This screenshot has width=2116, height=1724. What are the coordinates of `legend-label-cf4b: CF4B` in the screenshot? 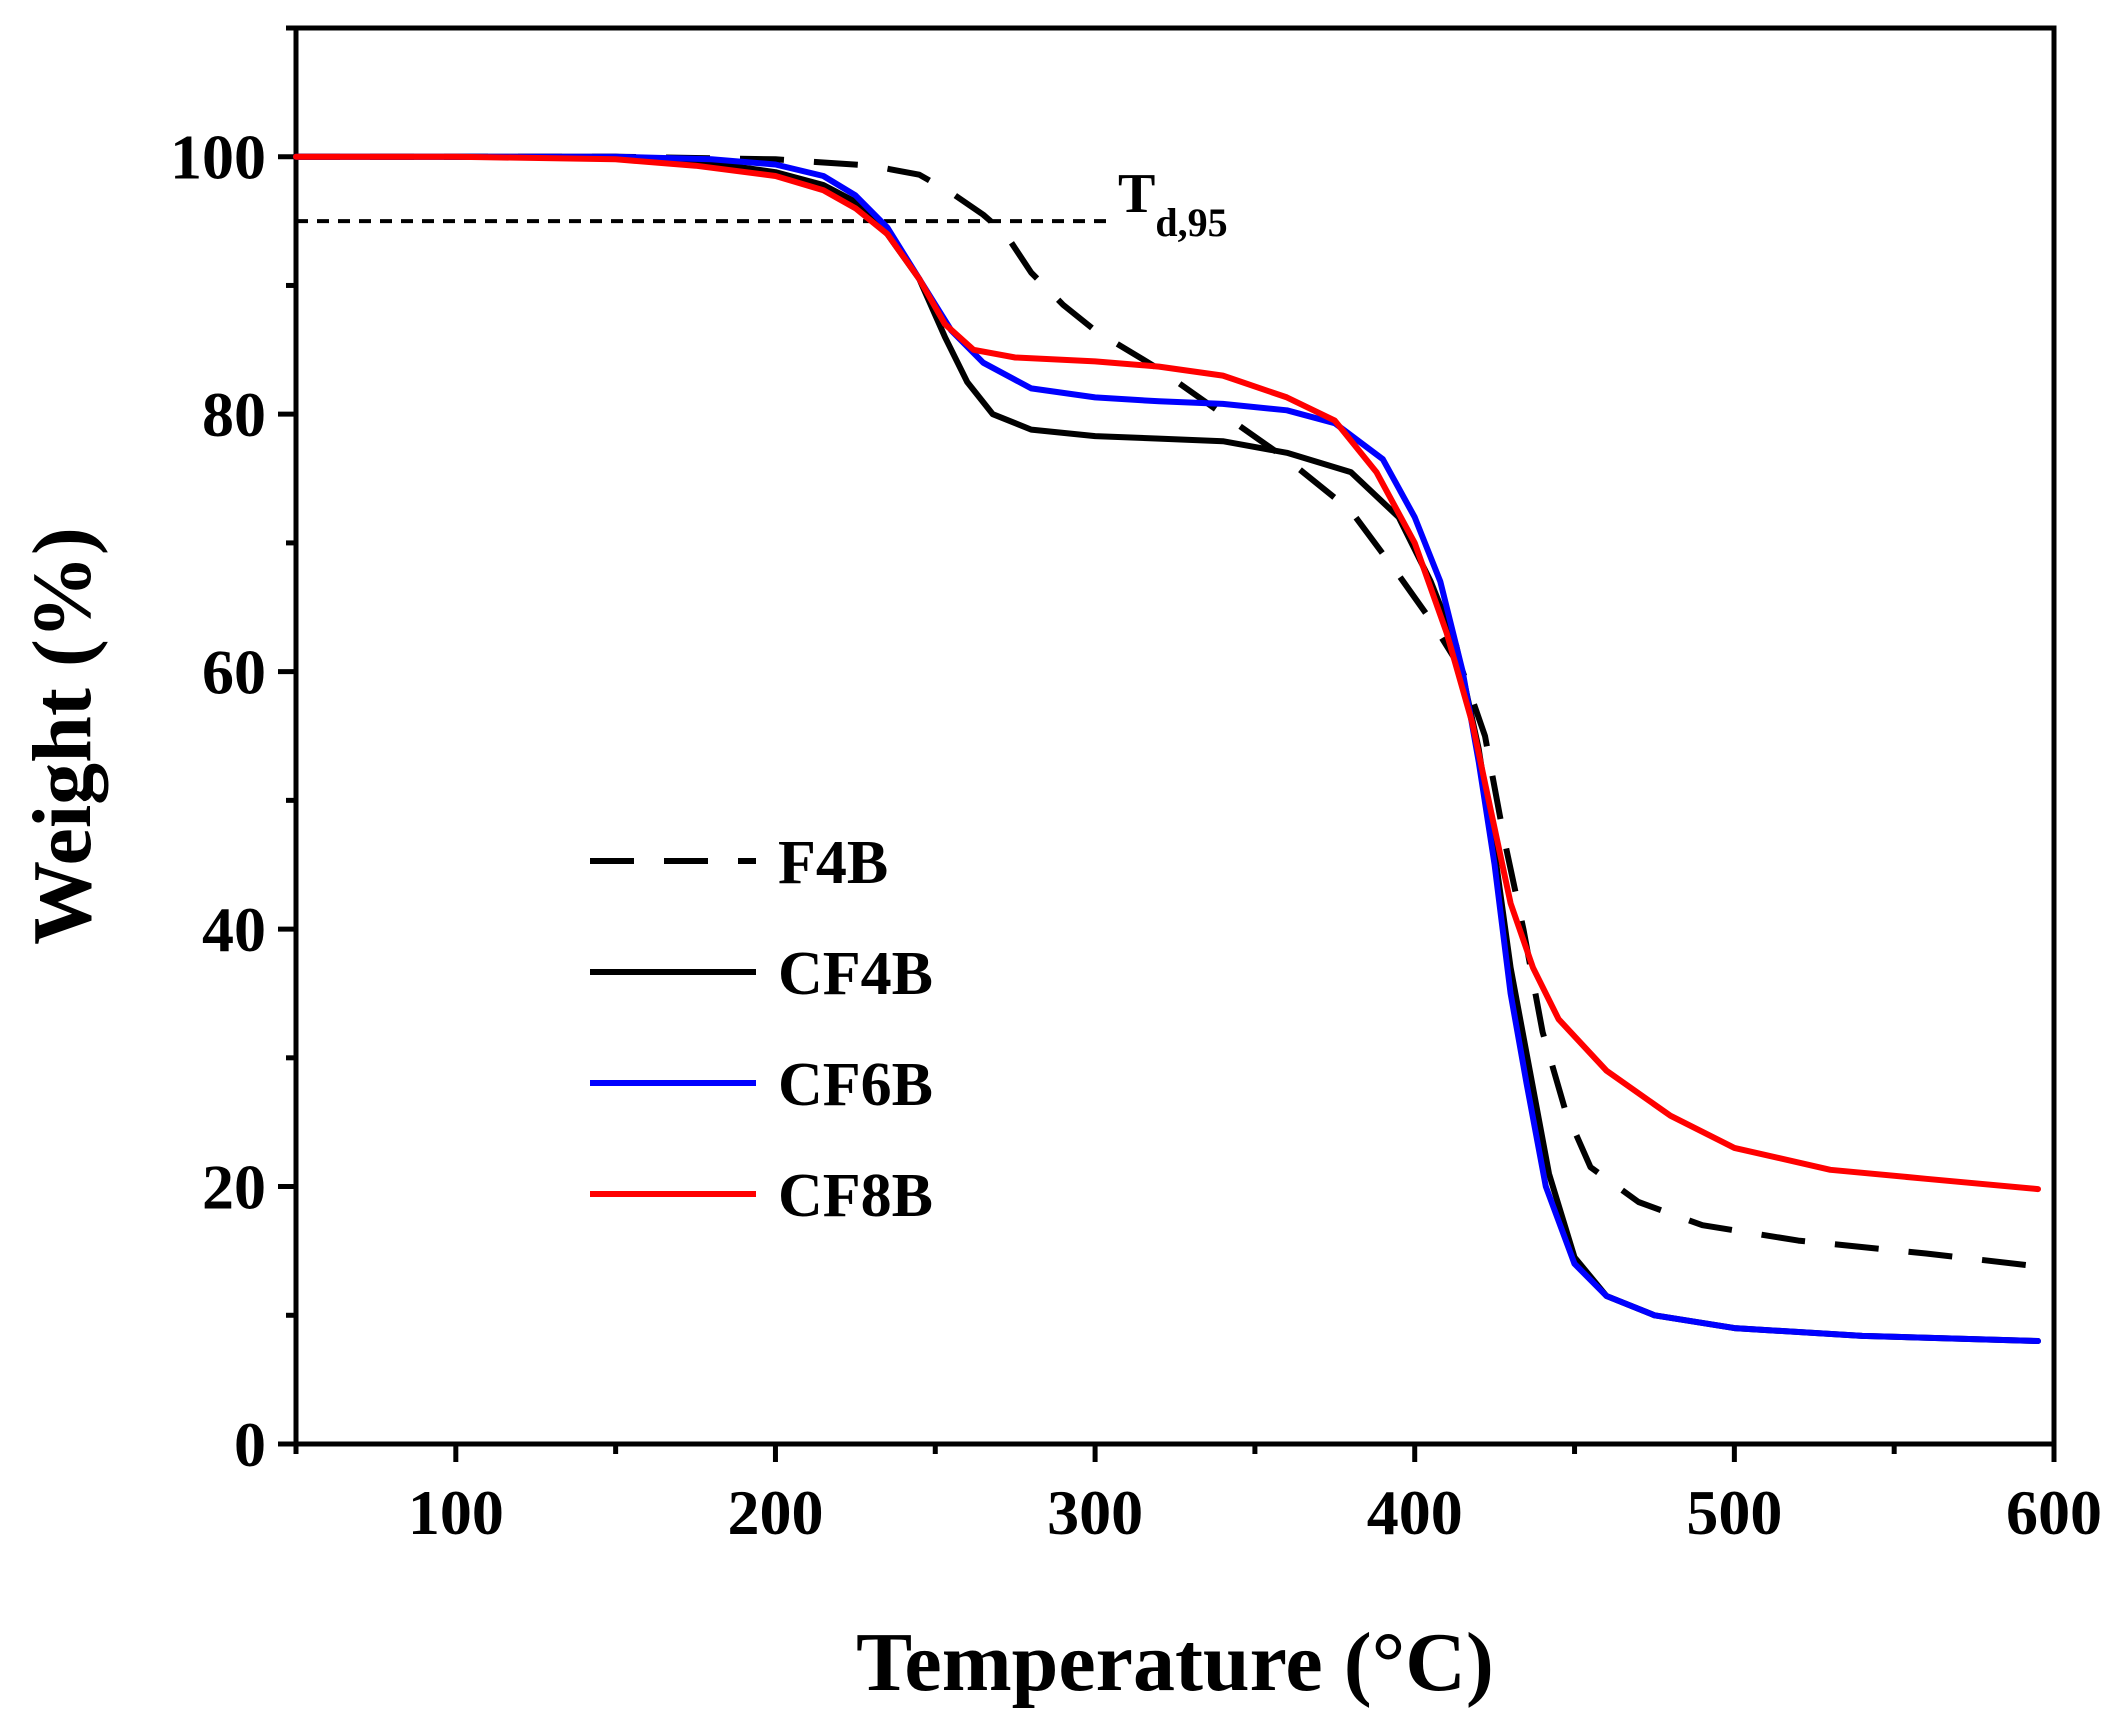 It's located at (855, 974).